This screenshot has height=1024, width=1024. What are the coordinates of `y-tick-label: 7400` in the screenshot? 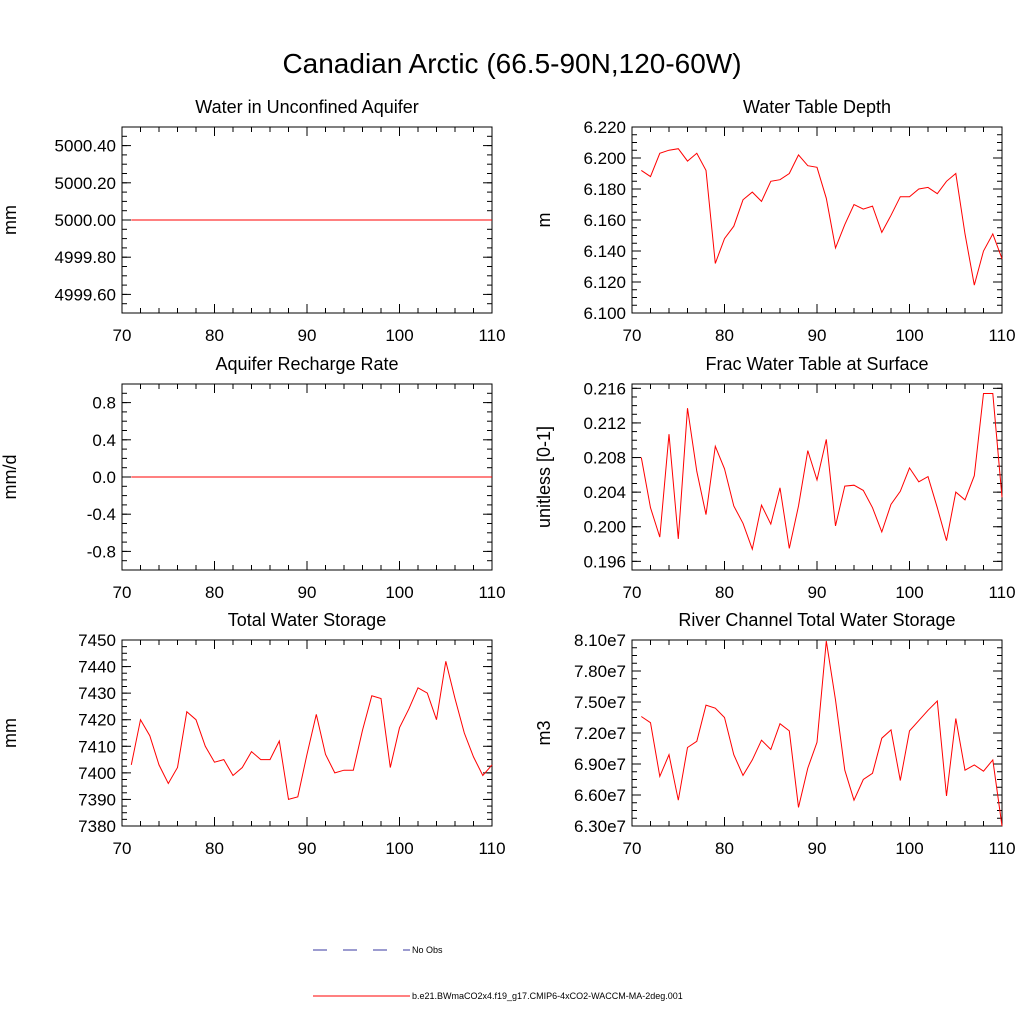 It's located at (97, 773).